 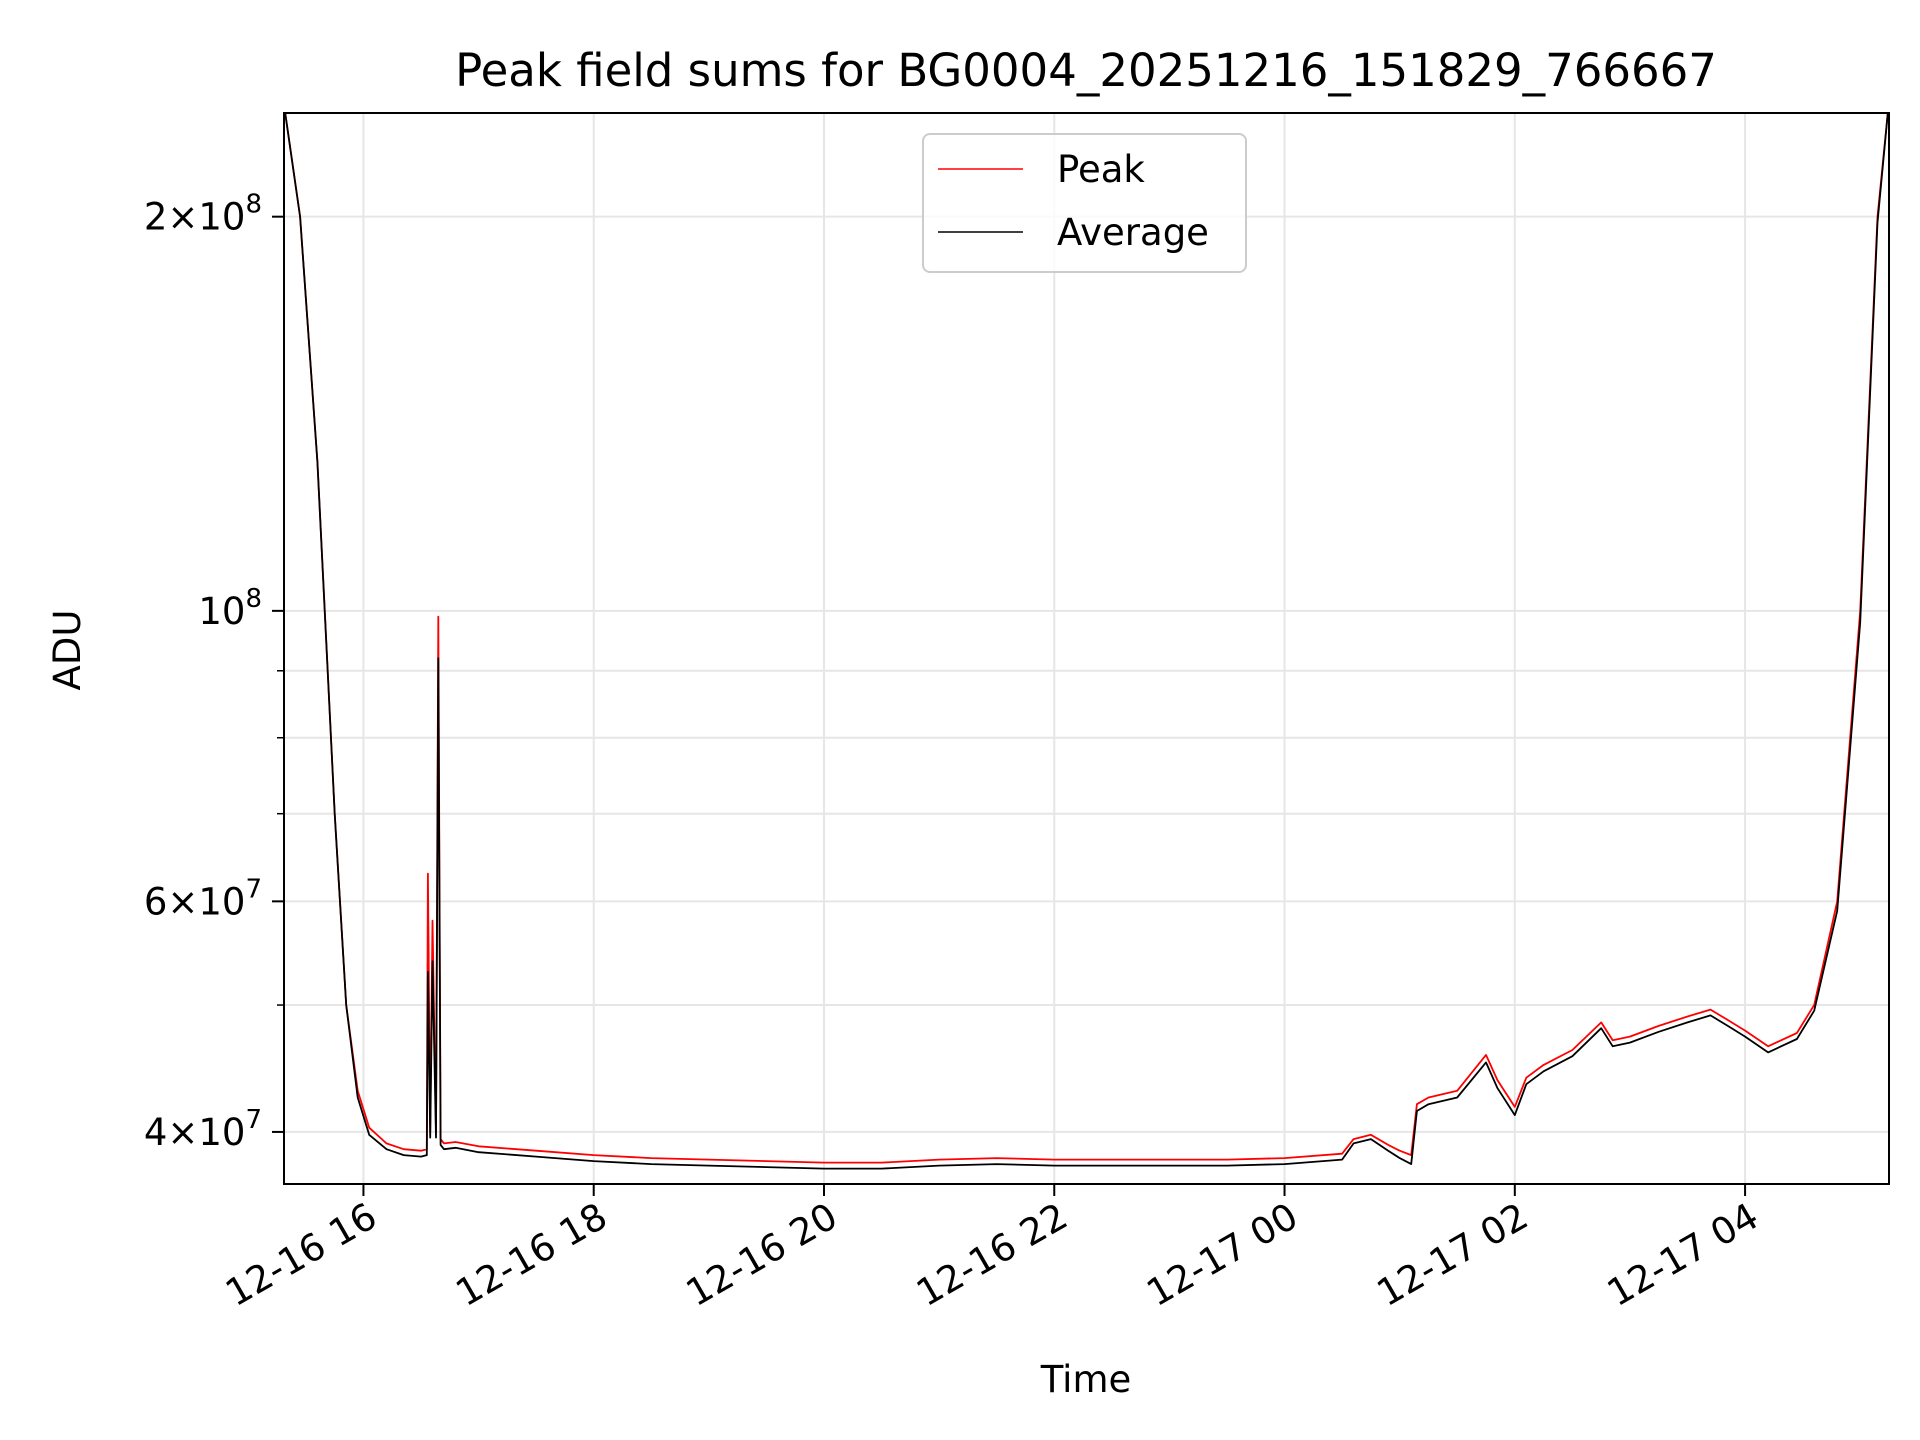 I want to click on y-tick-label: 108, so click(x=230, y=608).